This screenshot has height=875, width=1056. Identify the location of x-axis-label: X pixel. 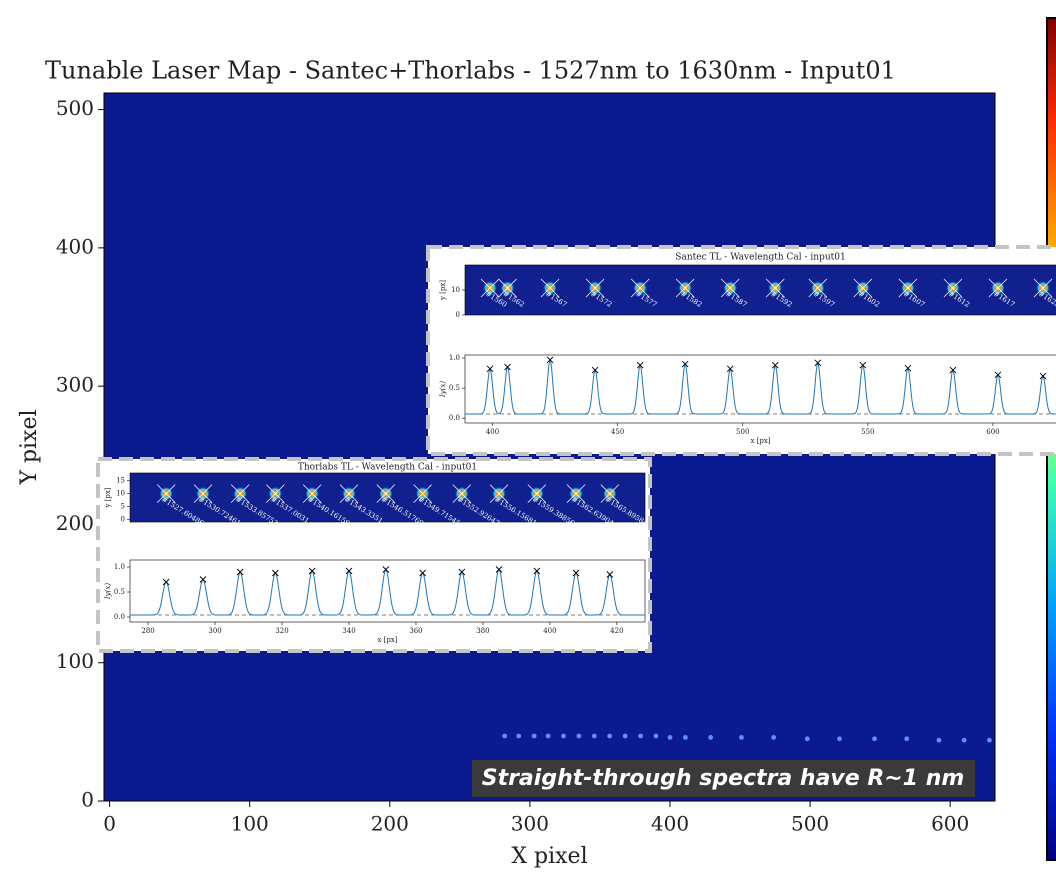
(549, 856).